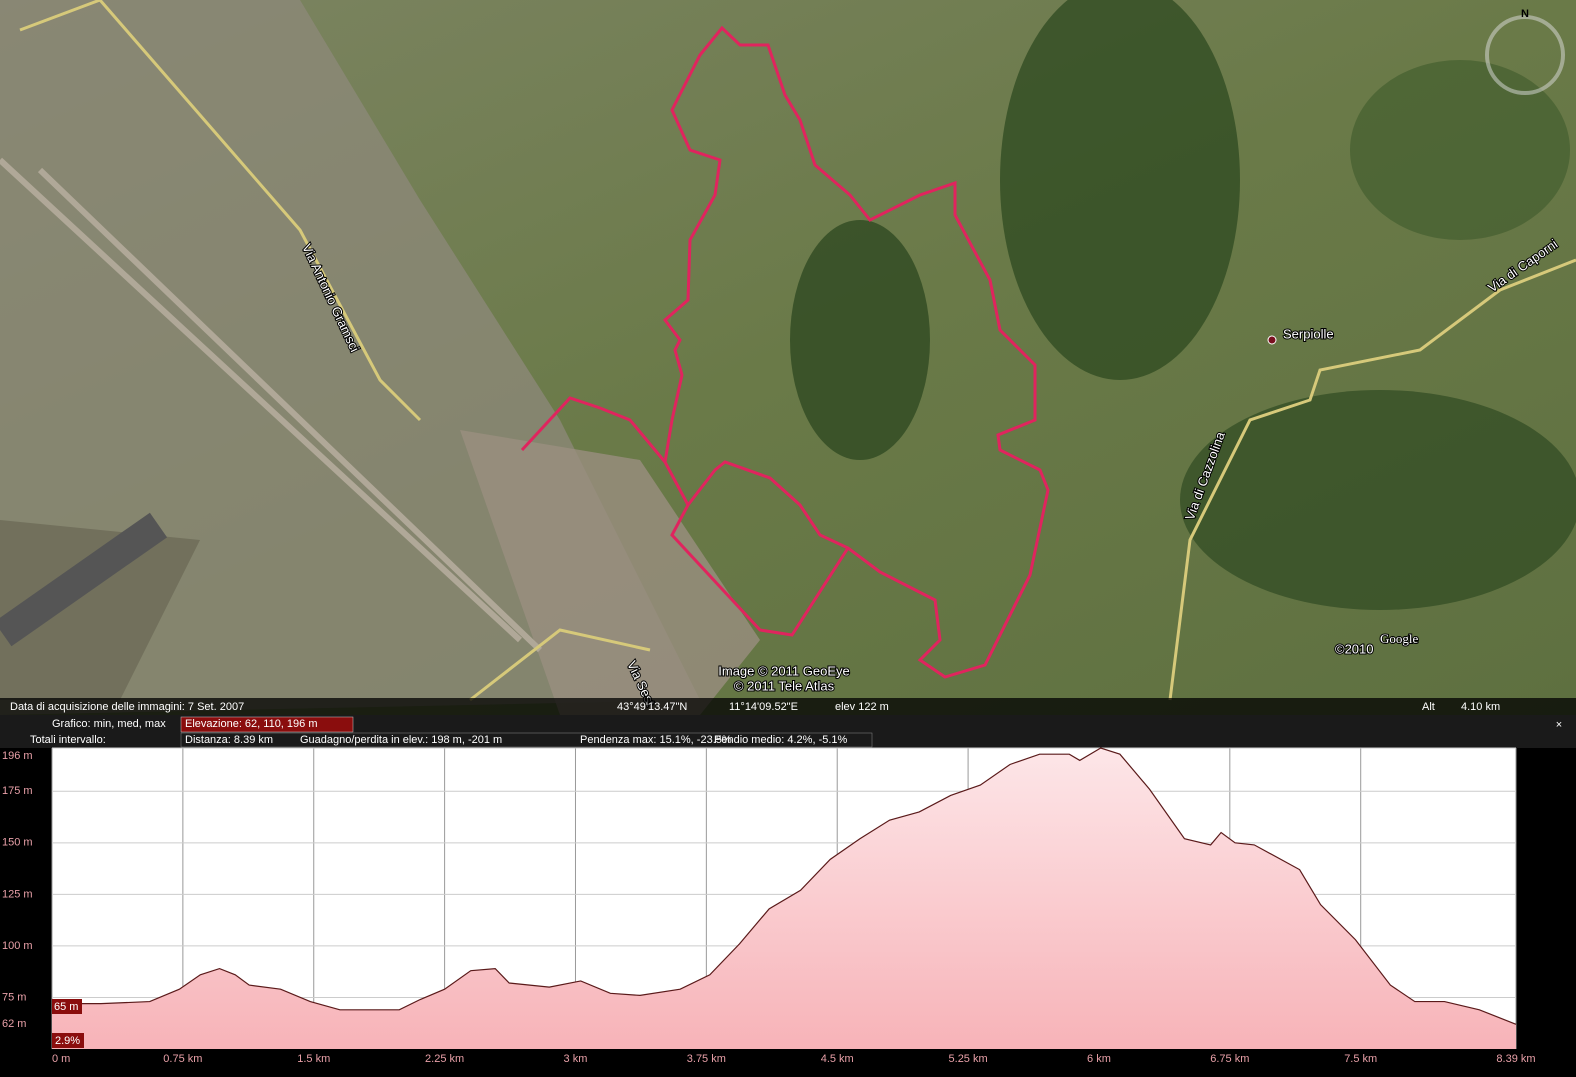  I want to click on x-tick-label: 6 km, so click(1099, 1059).